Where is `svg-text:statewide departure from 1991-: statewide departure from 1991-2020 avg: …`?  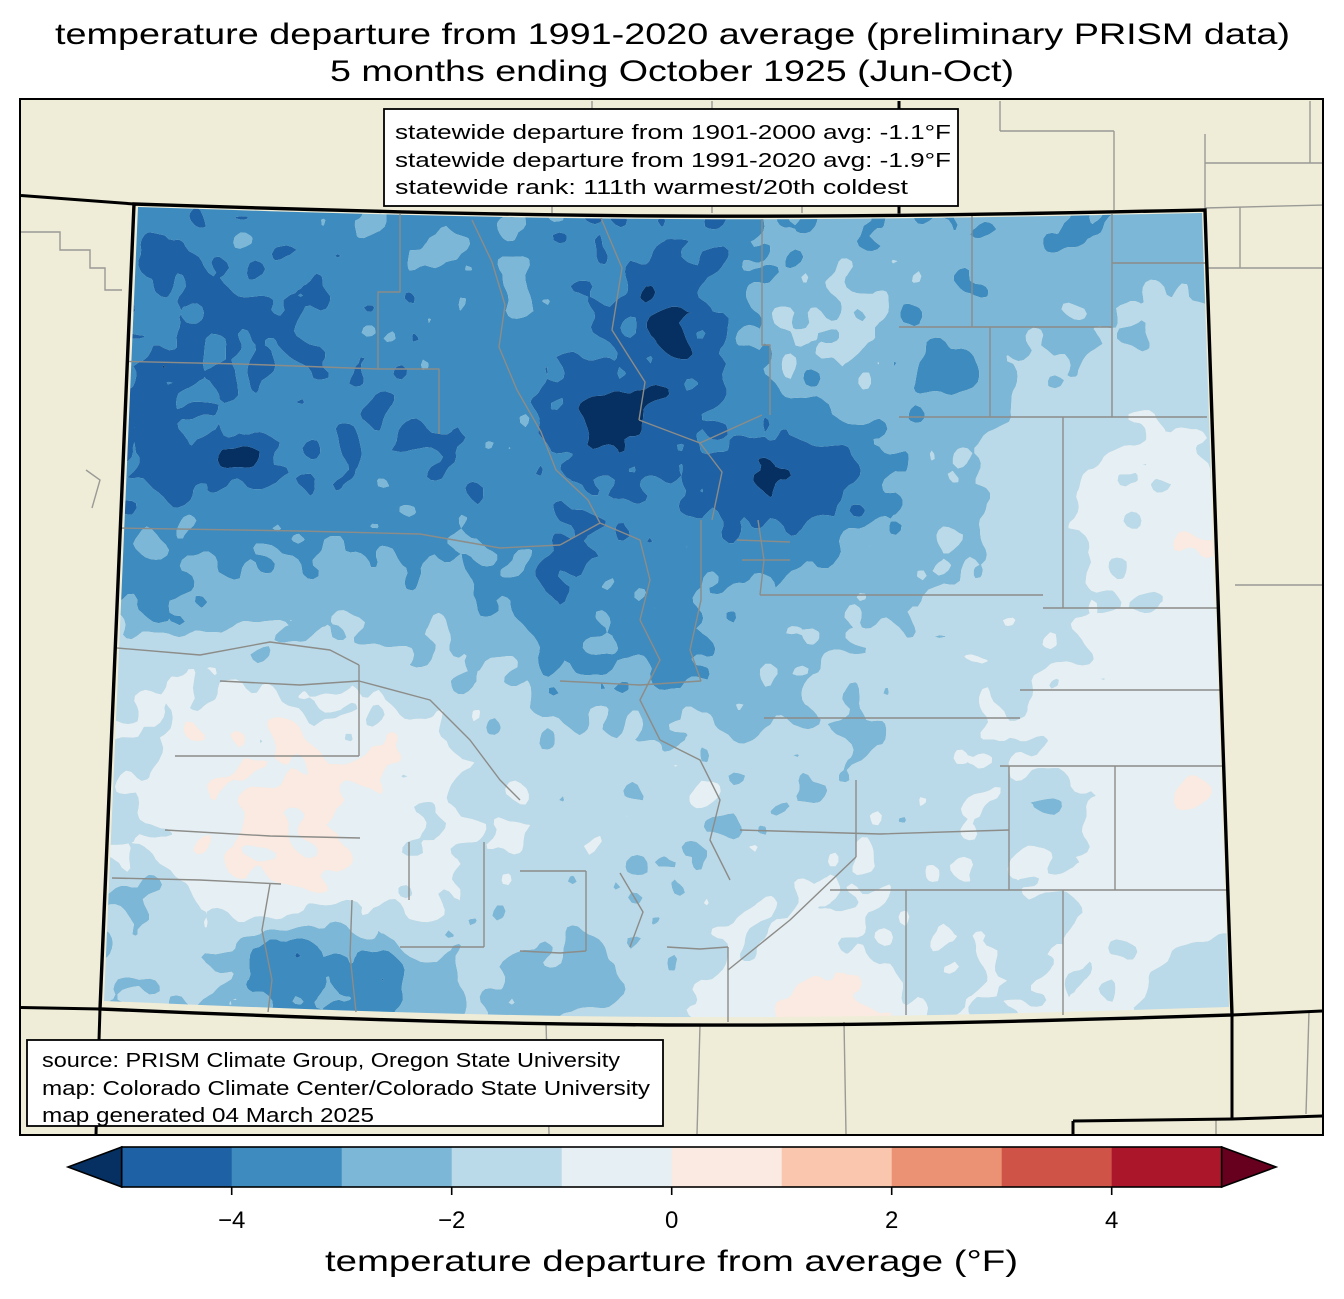
svg-text:statewide departure from 1991-: statewide departure from 1991-2020 avg: … is located at coordinates (673, 160).